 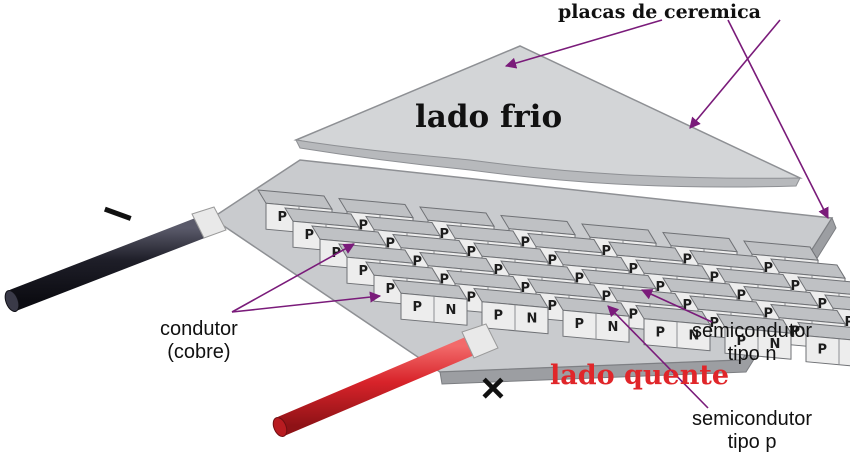 I want to click on label-lado-frio: lado frio, so click(x=489, y=117).